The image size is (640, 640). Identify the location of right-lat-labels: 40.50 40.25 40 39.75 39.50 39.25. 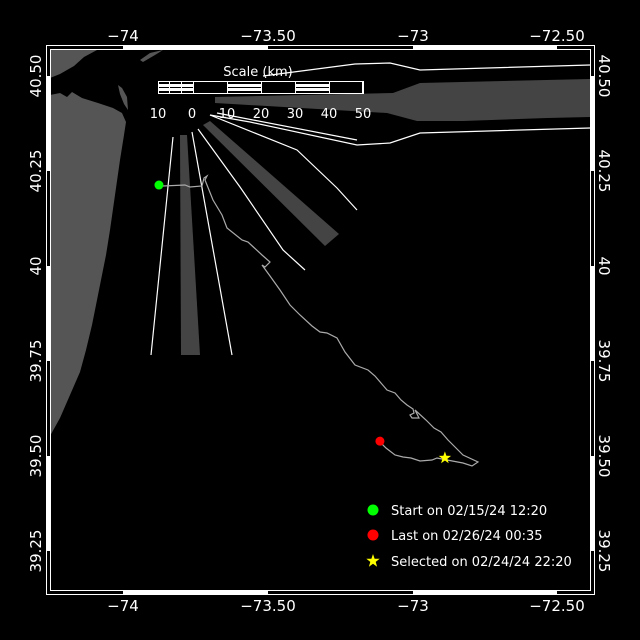
(604, 314).